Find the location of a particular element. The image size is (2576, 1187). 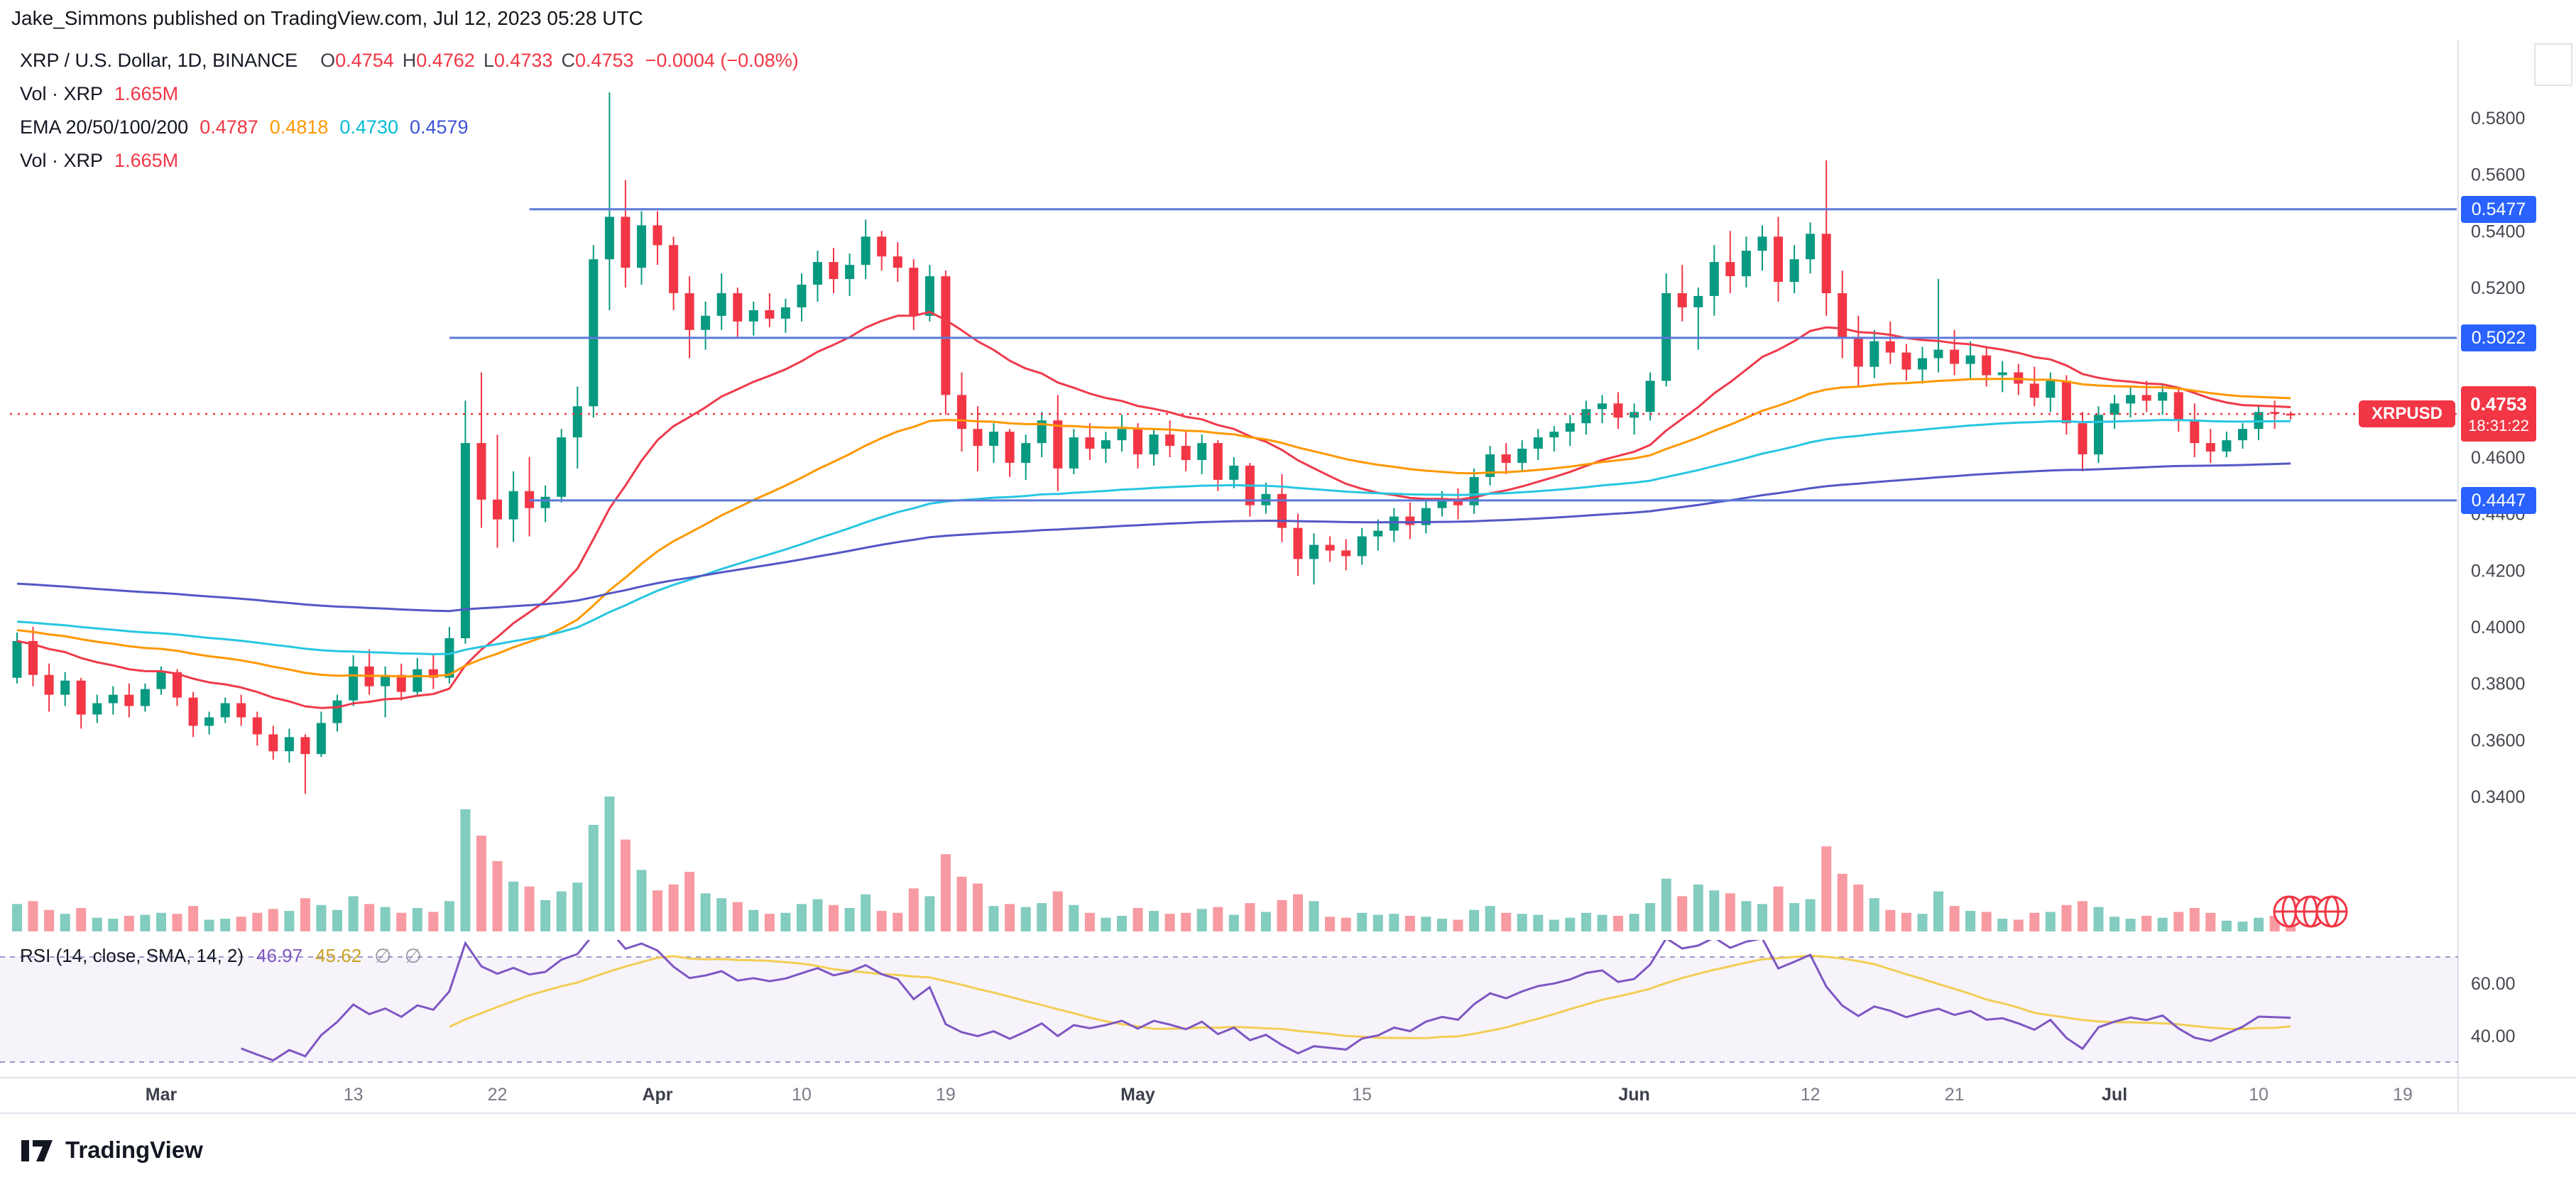

high-label: H is located at coordinates (409, 60).